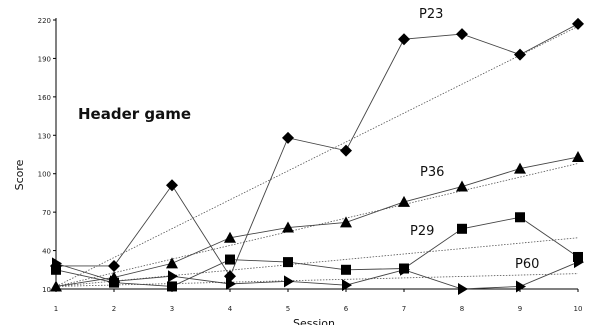  Describe the element at coordinates (422, 231) in the screenshot. I see `series-label-p29: P29` at that location.